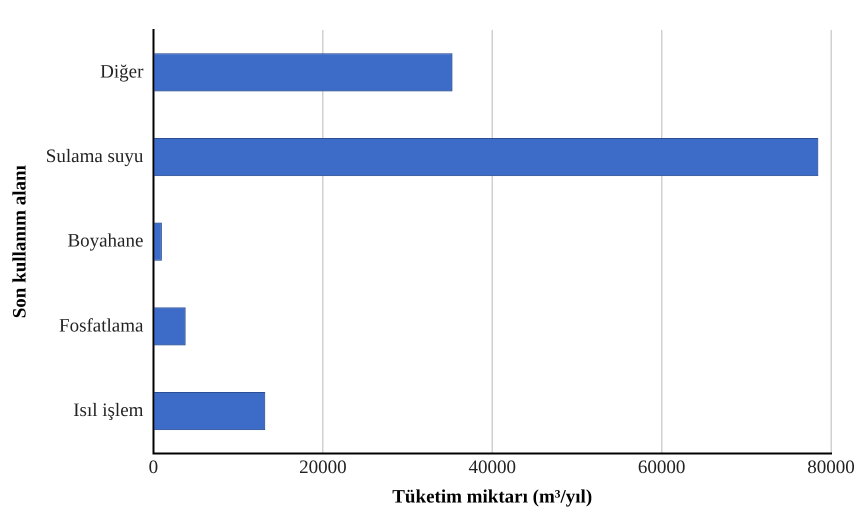 This screenshot has width=861, height=523. I want to click on x-tick-label: 60000, so click(662, 467).